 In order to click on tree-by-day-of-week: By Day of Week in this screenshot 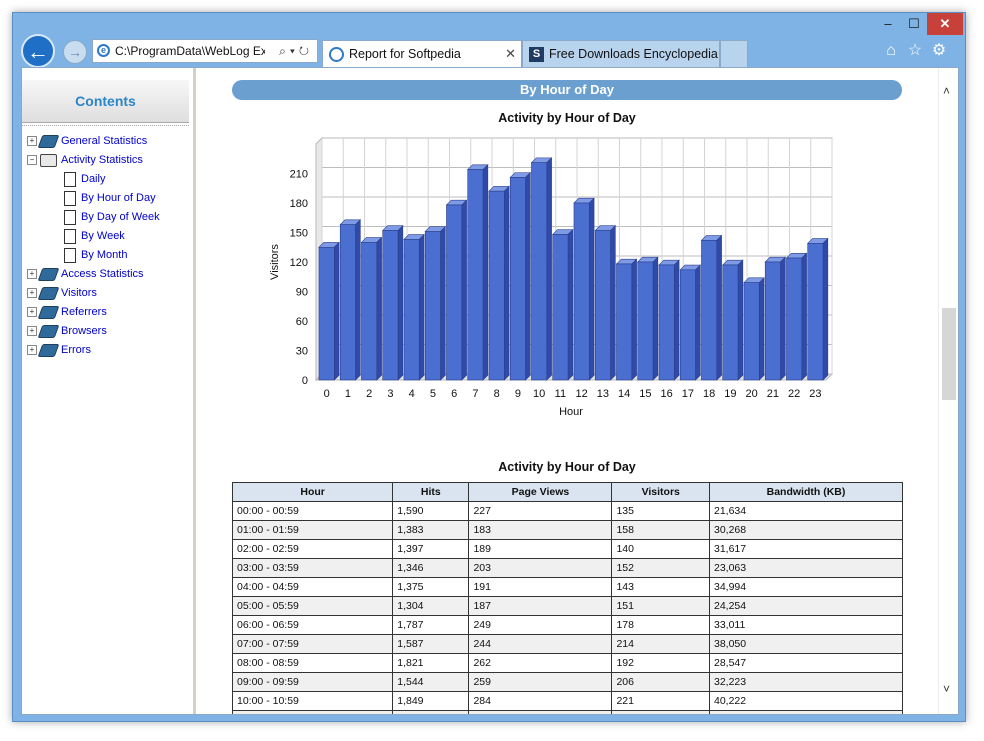, I will do `click(112, 217)`.